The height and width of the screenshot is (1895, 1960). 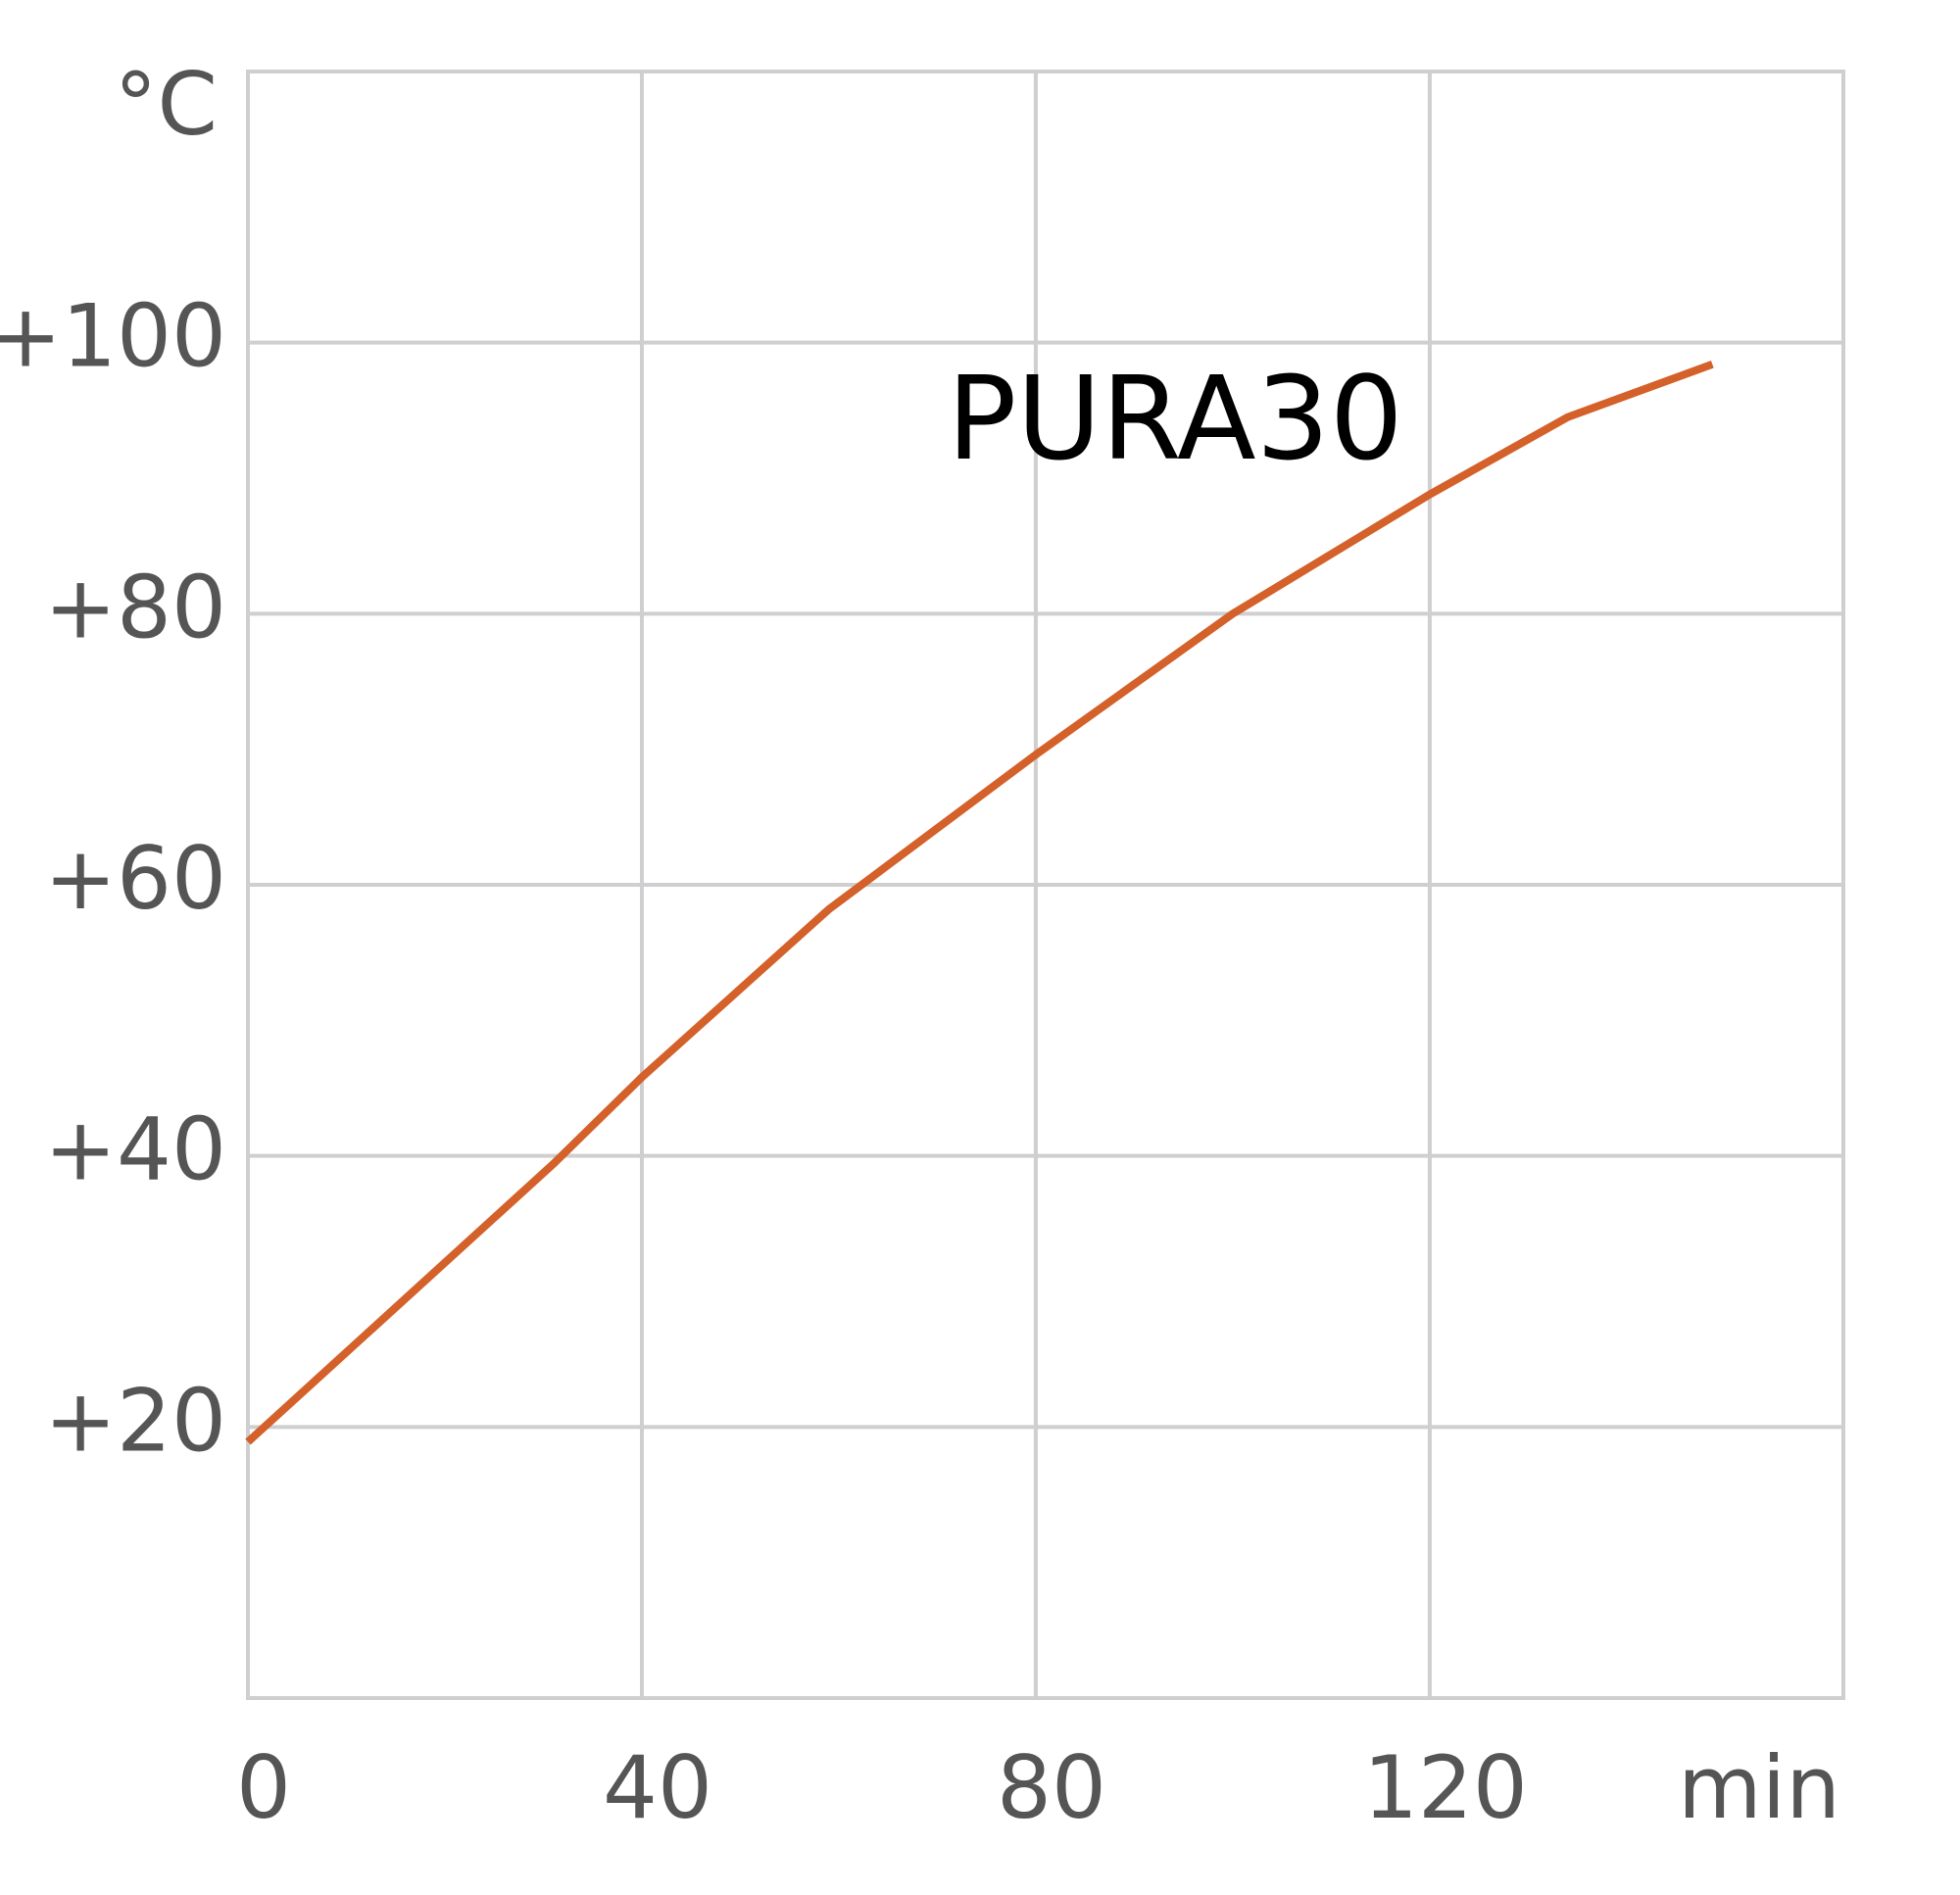 I want to click on x-tick-label: 120, so click(x=1445, y=1787).